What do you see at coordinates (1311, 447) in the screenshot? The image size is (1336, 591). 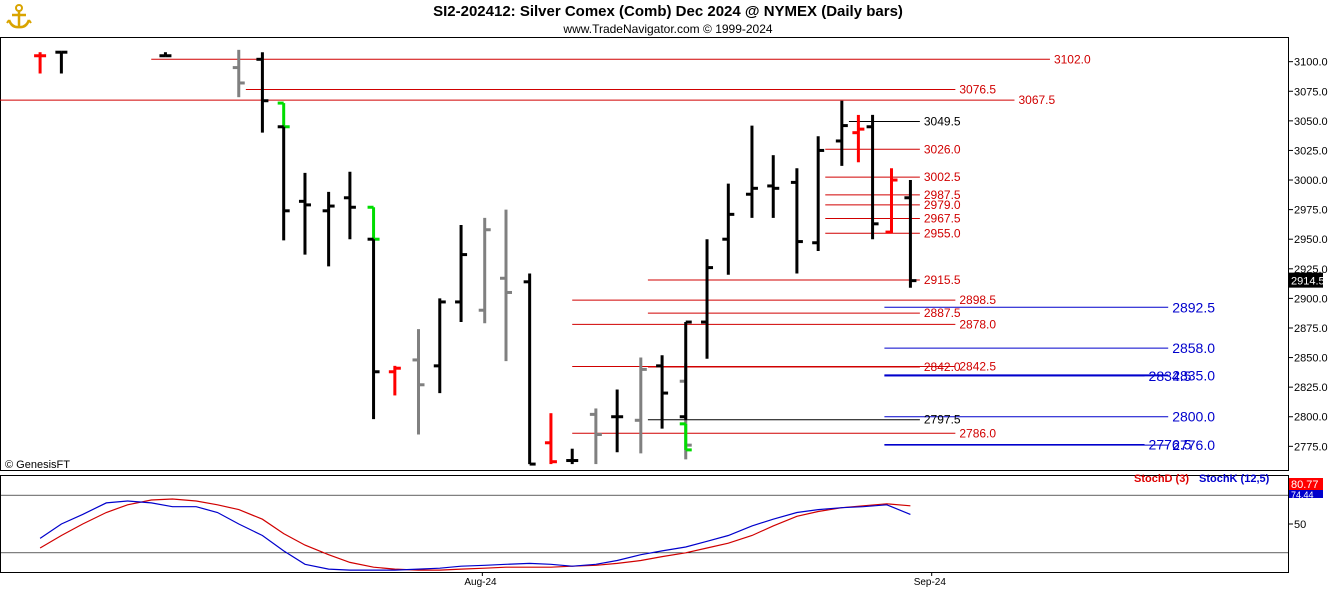 I see `price-axis-tick-label: 2775.0` at bounding box center [1311, 447].